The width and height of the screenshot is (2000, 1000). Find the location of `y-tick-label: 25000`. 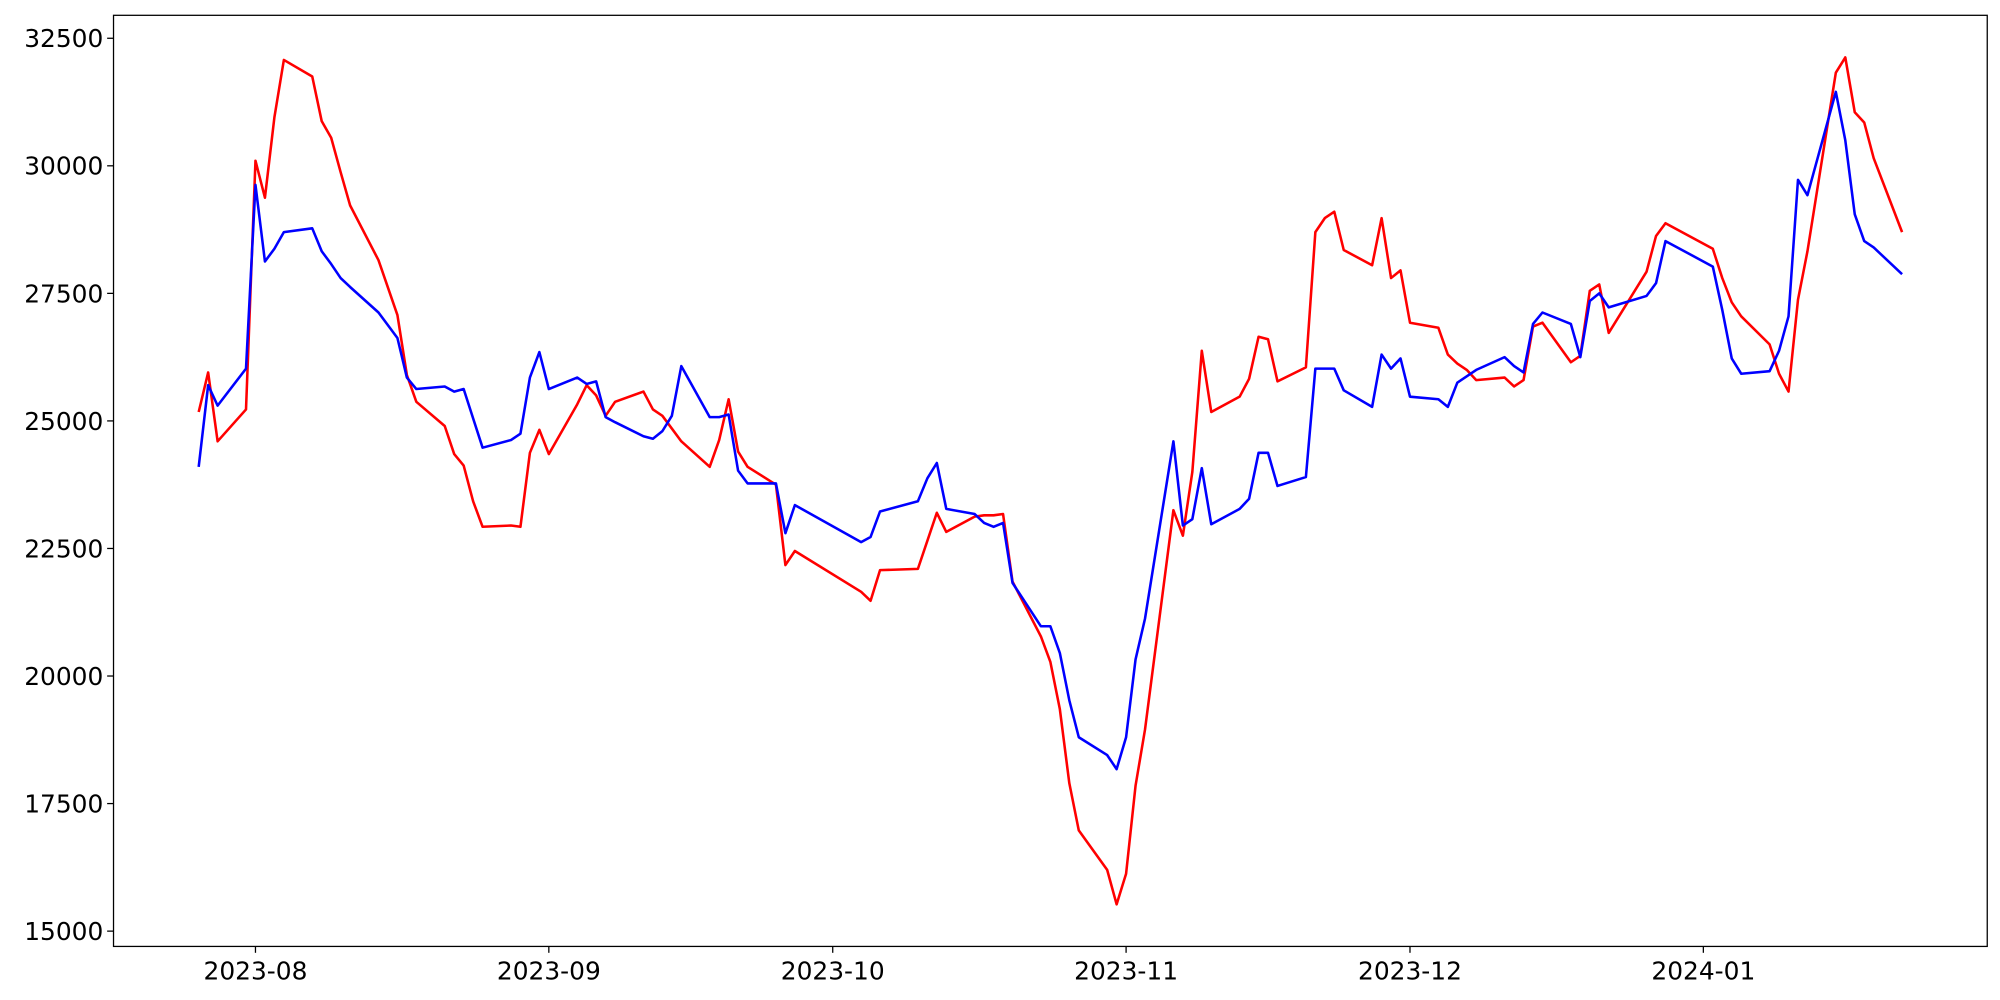

y-tick-label: 25000 is located at coordinates (63, 421).